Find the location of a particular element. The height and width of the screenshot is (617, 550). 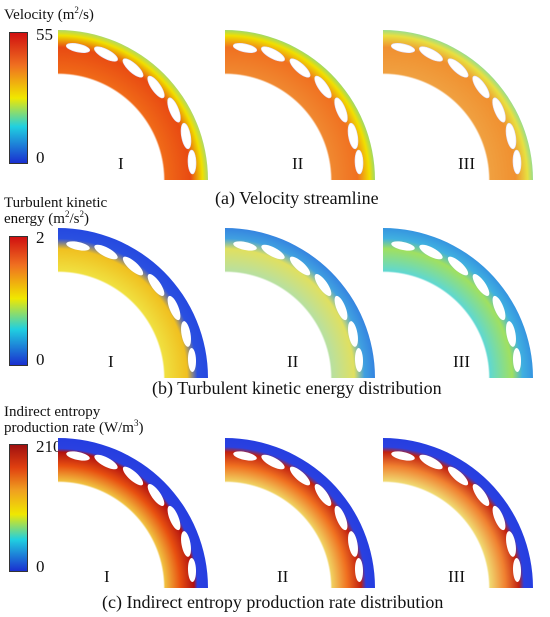

velocity-colorbar-max: 55 is located at coordinates (44, 34).